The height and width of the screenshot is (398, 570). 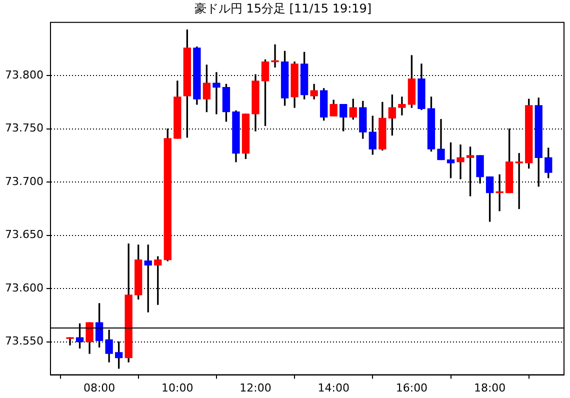 What do you see at coordinates (24, 341) in the screenshot?
I see `y-tick-label: 73.550` at bounding box center [24, 341].